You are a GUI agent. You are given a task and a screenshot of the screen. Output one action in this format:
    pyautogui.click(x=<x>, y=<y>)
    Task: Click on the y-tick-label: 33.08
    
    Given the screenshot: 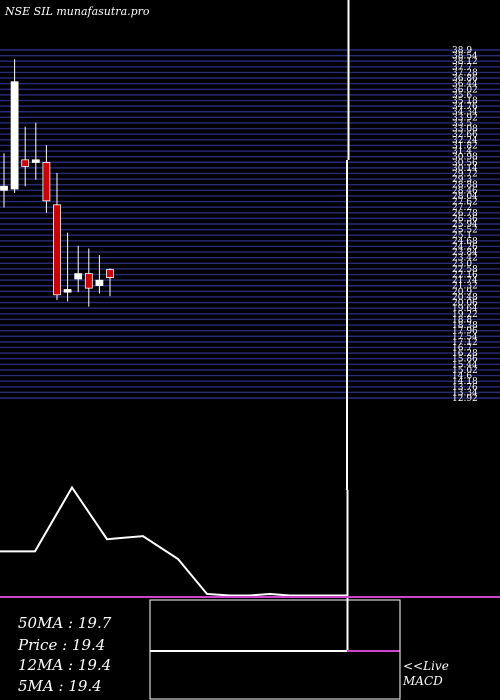 What is the action you would take?
    pyautogui.click(x=465, y=130)
    